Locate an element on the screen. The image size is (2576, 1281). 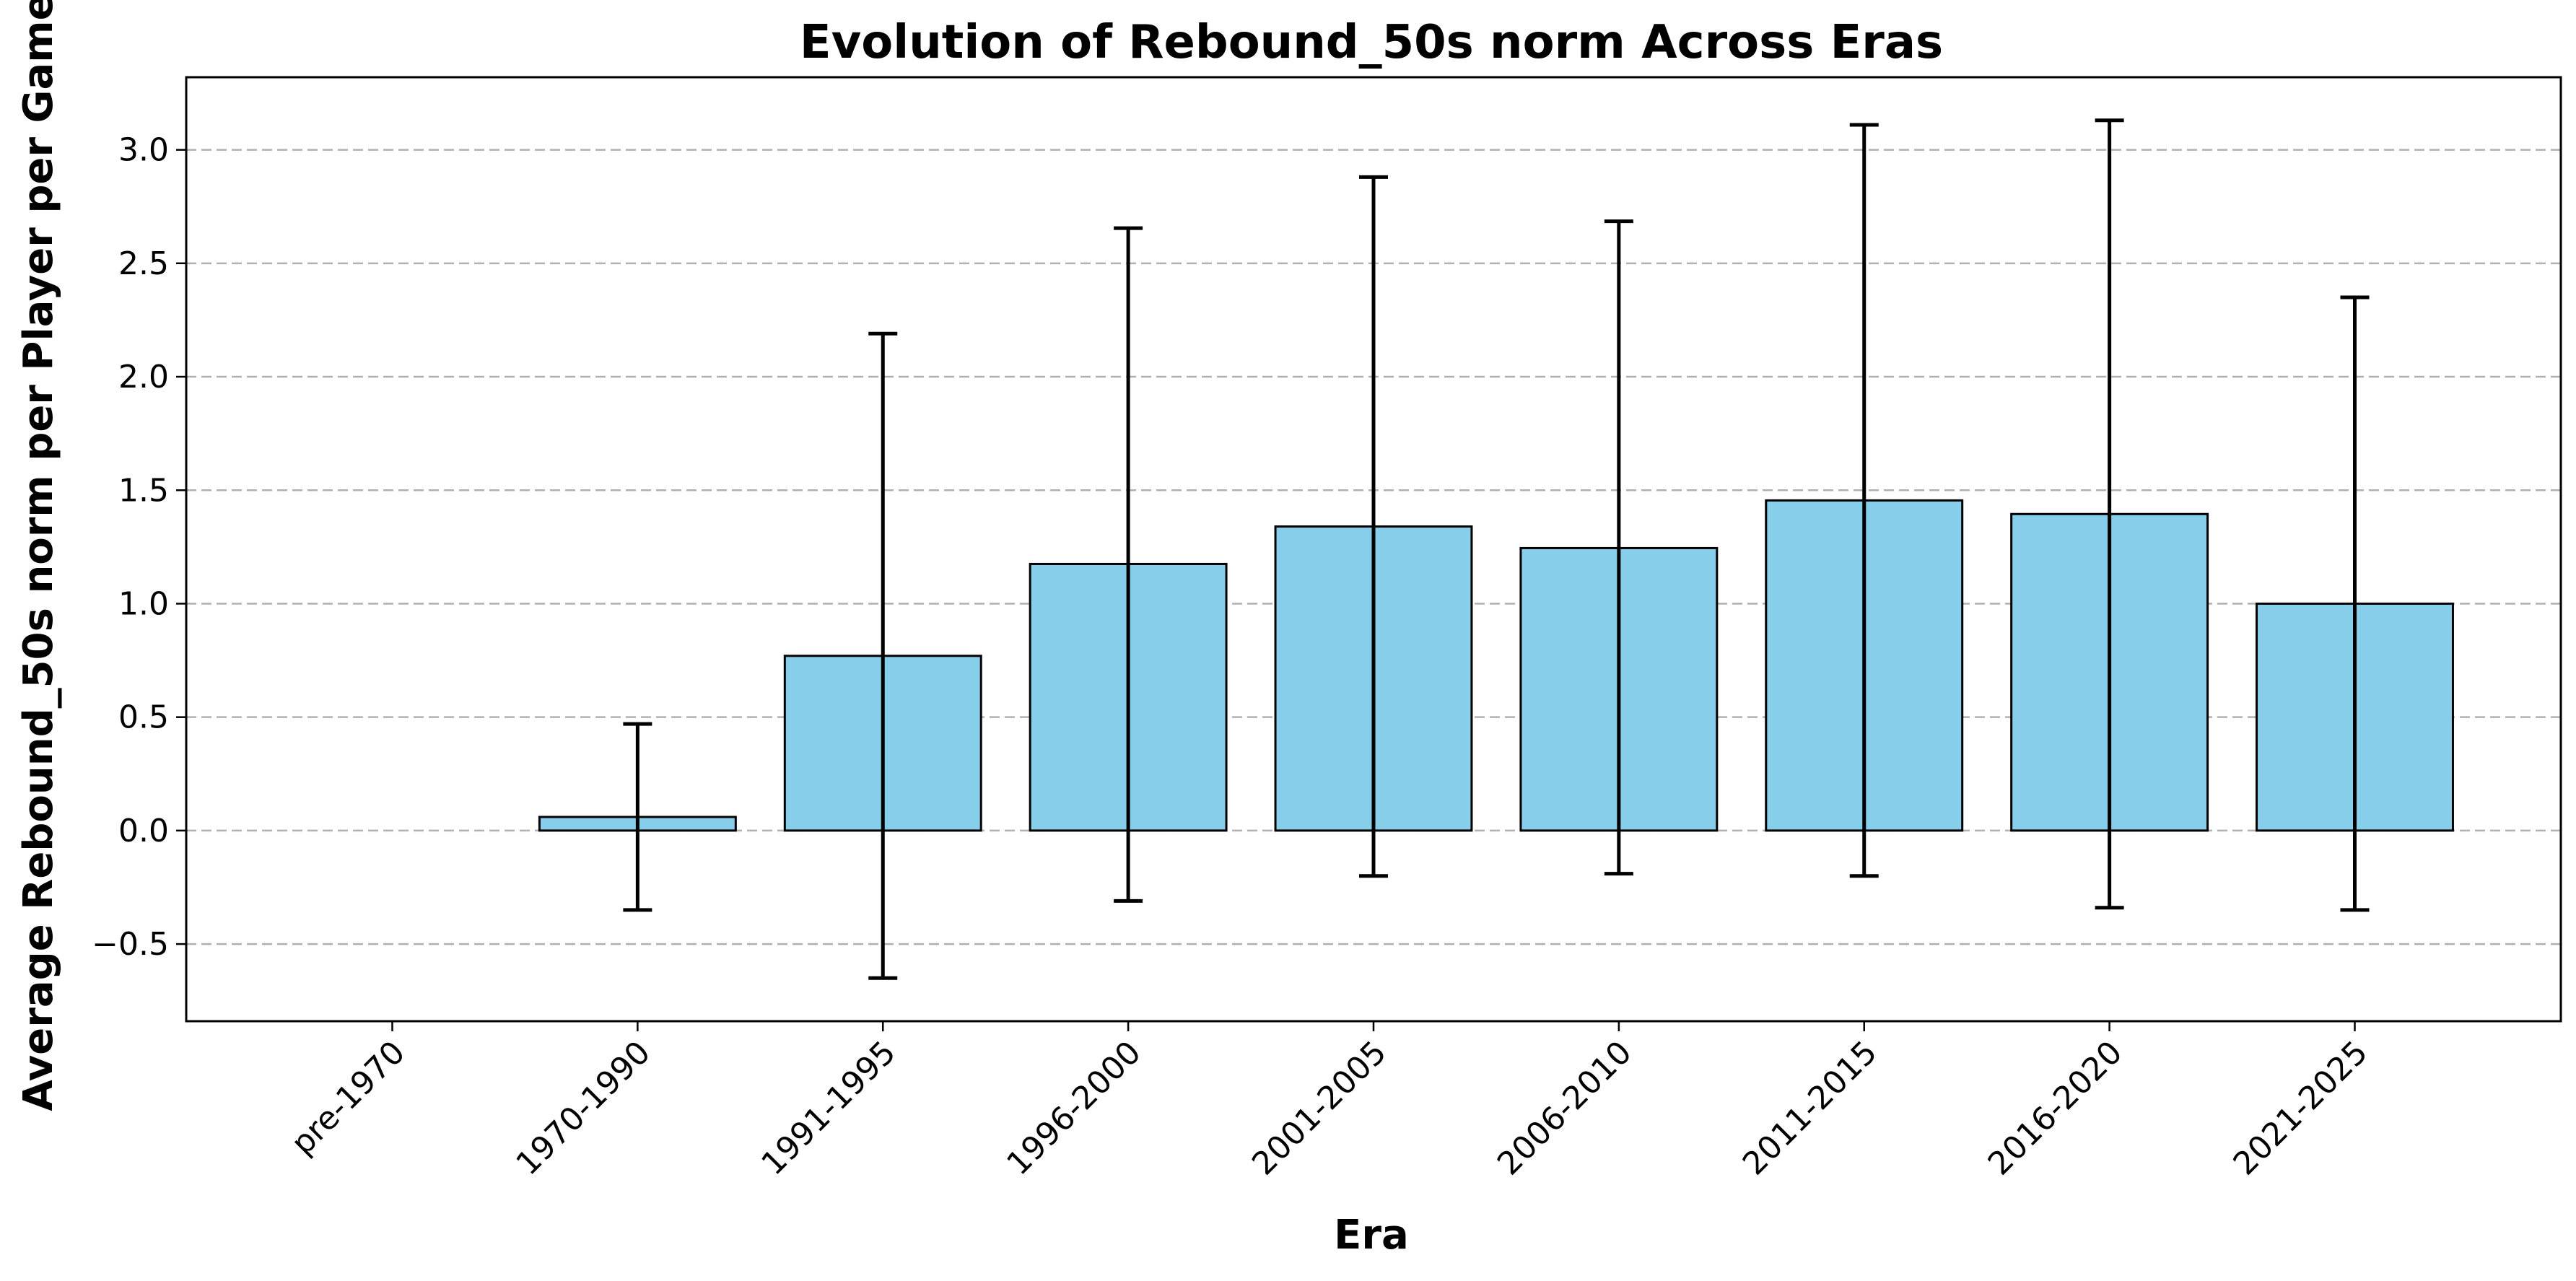
y-tick-label: 0.0 is located at coordinates (143, 831).